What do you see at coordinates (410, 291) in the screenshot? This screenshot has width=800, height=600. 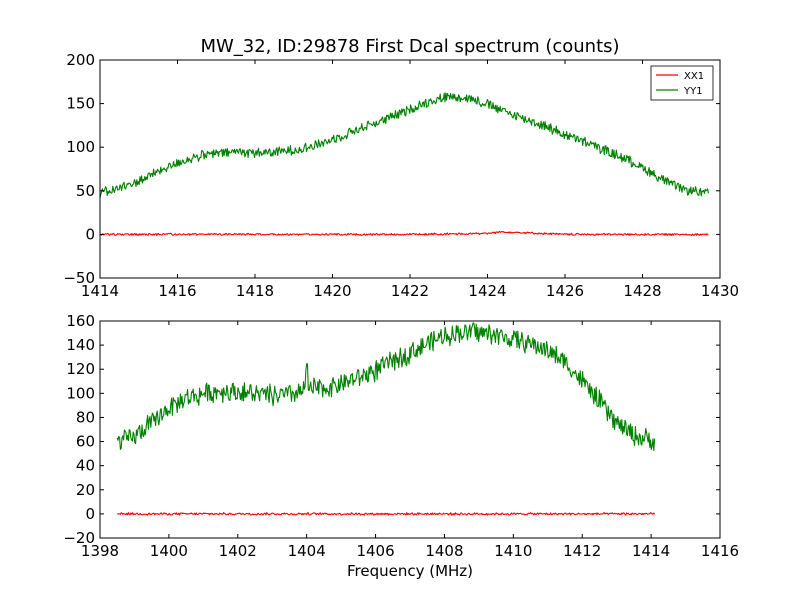 I see `x-tick-label: 1422` at bounding box center [410, 291].